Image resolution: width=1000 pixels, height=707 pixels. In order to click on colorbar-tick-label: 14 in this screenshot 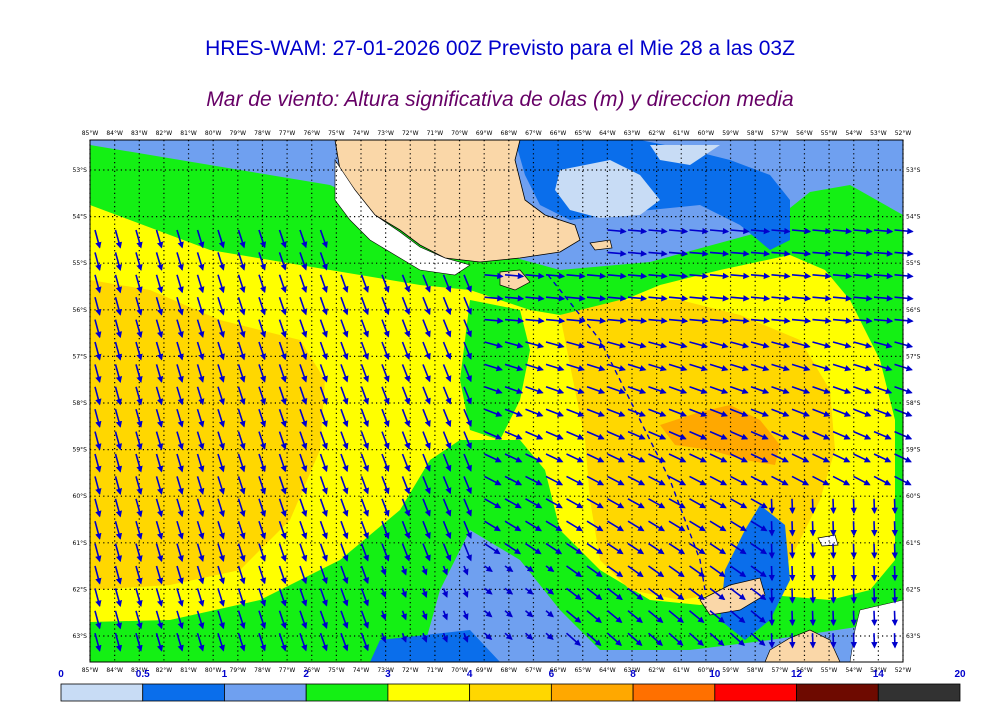, I will do `click(879, 674)`.